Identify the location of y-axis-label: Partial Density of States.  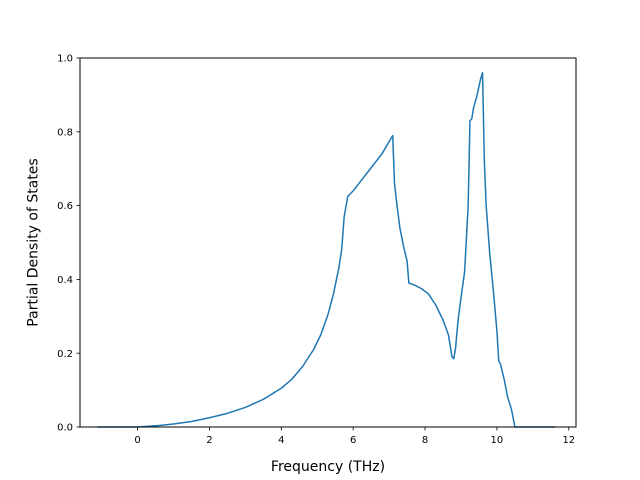
(34, 242).